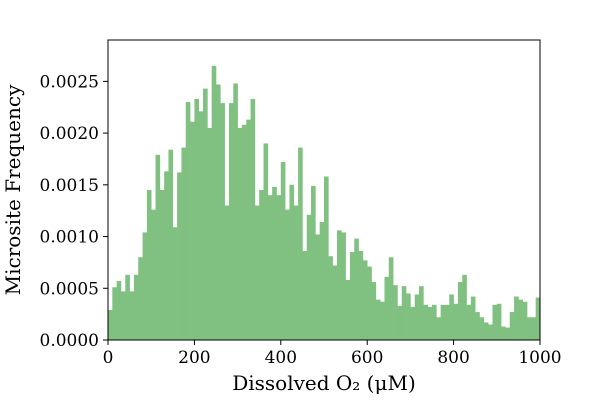 The height and width of the screenshot is (400, 600). What do you see at coordinates (194, 358) in the screenshot?
I see `x-tick-label: 200` at bounding box center [194, 358].